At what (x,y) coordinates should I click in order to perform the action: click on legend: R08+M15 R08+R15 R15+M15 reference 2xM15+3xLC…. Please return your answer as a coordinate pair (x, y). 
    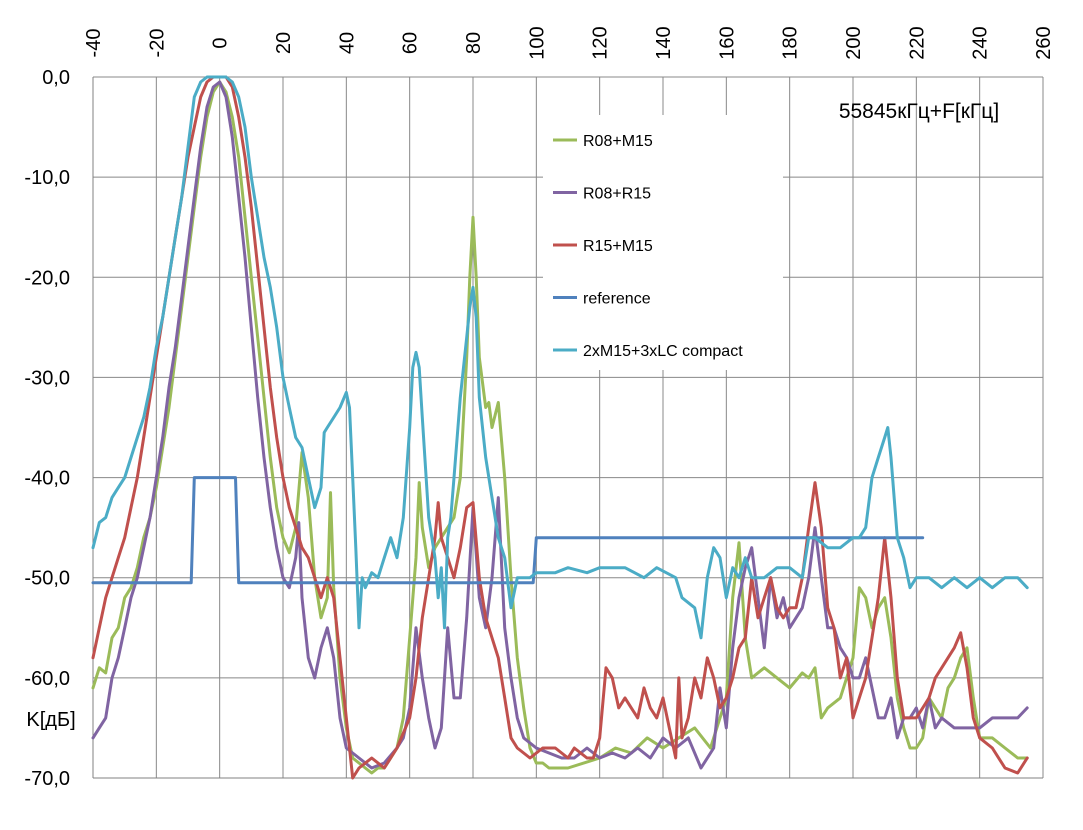
    Looking at the image, I should click on (648, 246).